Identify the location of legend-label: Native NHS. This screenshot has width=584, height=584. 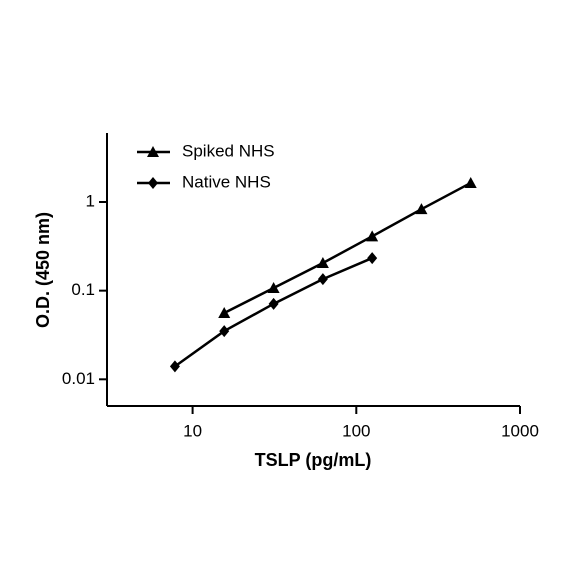
(226, 181).